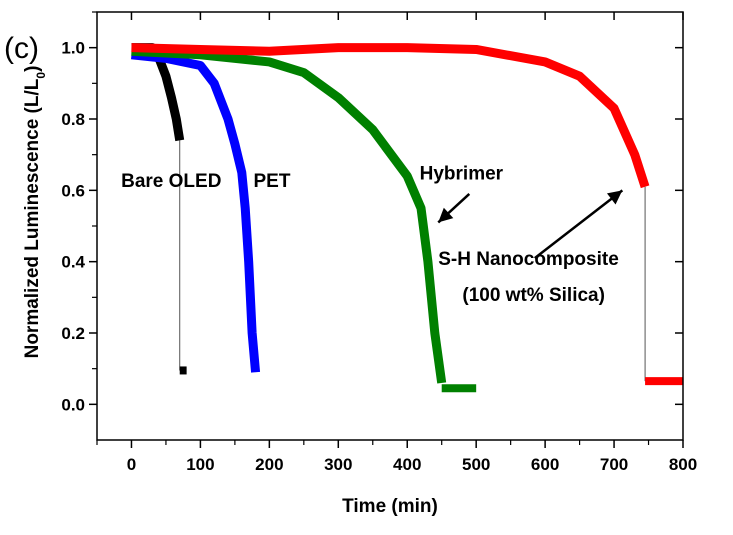  I want to click on annotation-label: S-H Nanocomposite, so click(528, 259).